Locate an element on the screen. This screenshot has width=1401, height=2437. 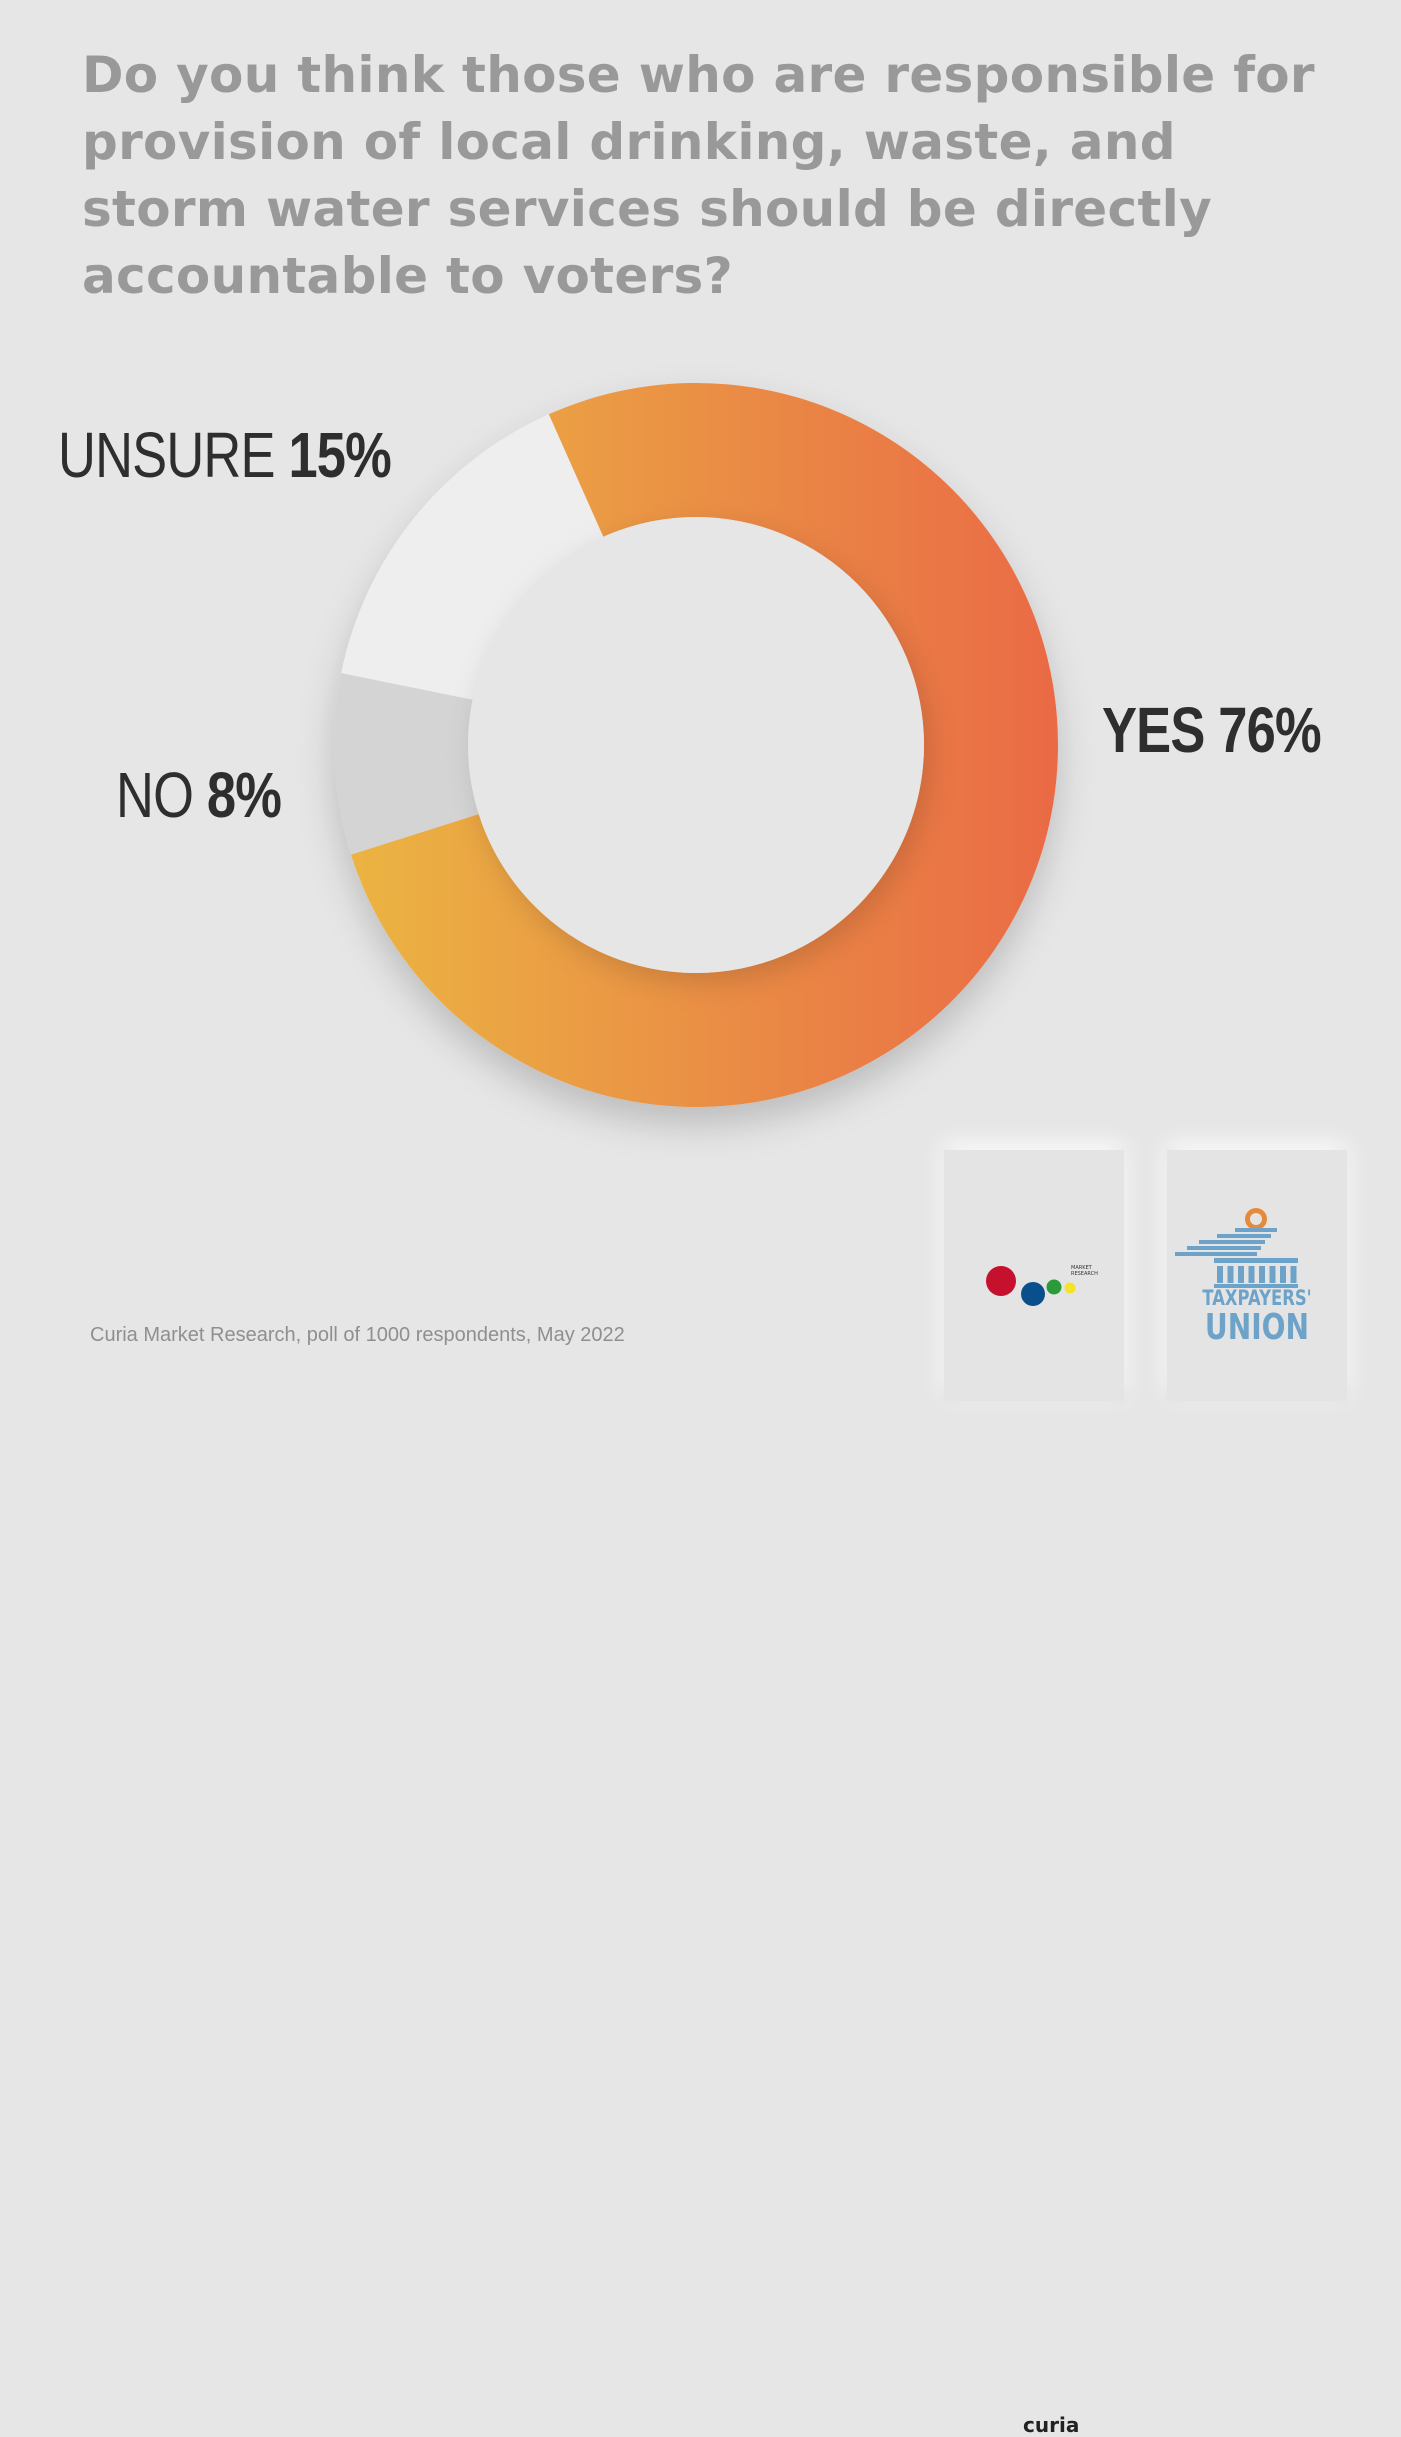
label-yes-value: 76% is located at coordinates (1269, 730).